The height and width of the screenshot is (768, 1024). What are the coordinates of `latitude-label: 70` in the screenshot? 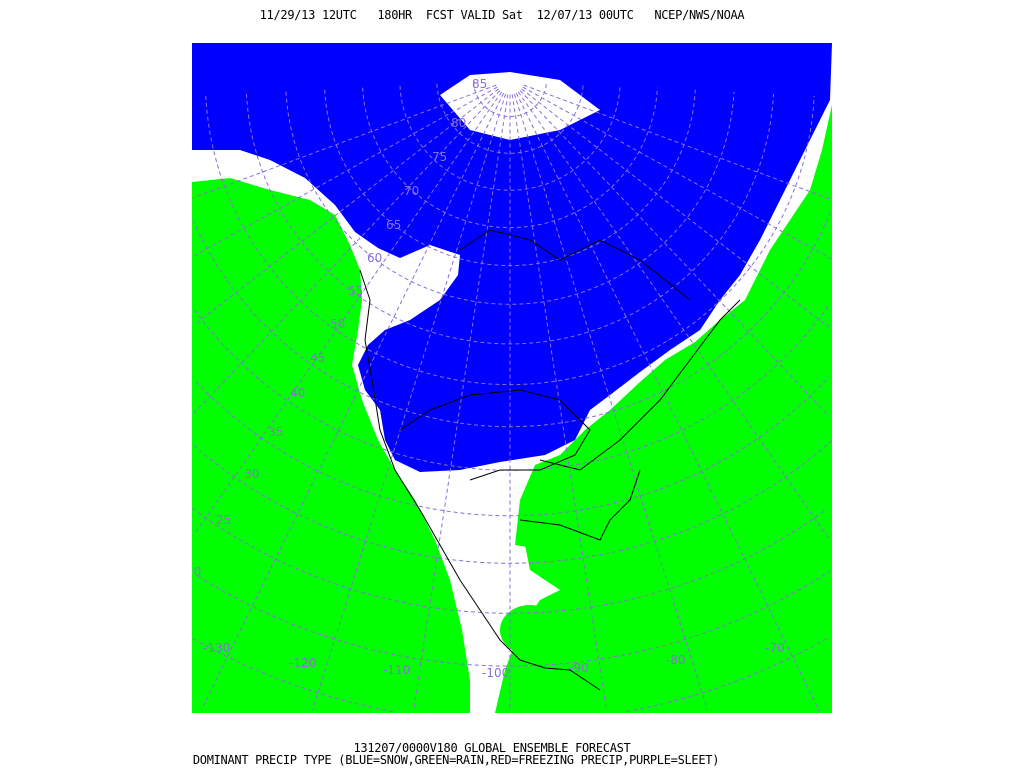 It's located at (411, 191).